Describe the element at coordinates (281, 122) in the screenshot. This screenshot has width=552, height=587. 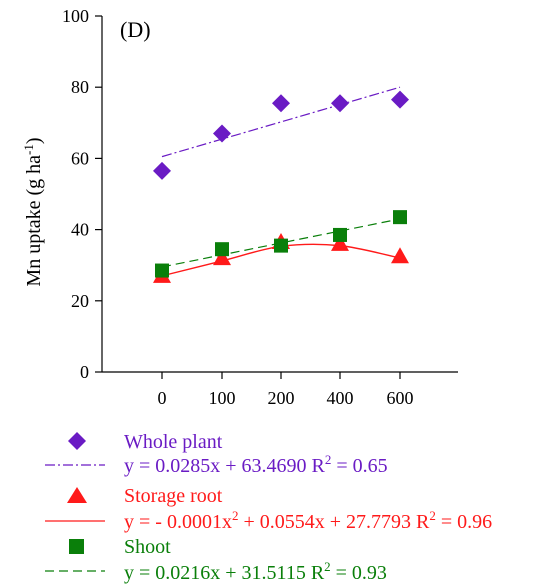
I see `trend-line-whole-plant` at that location.